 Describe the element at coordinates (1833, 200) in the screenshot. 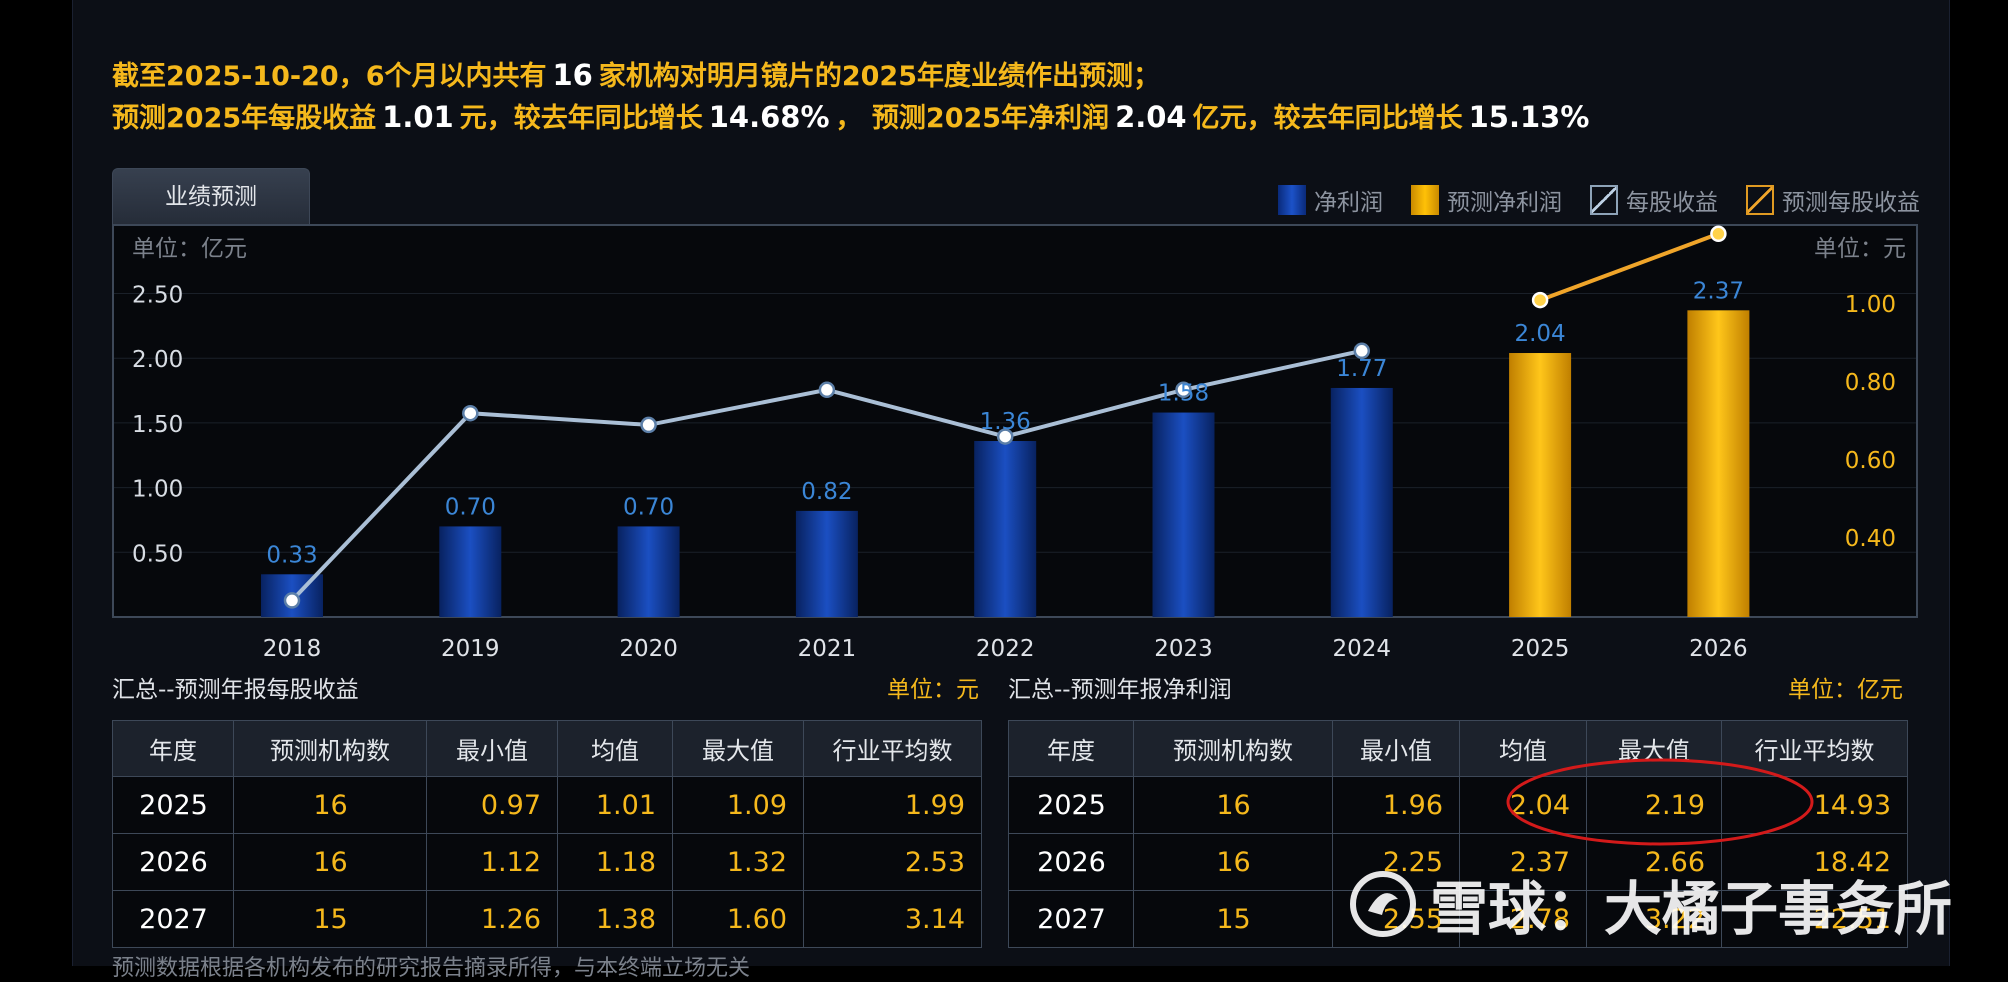

I see `legend-item-forecast-eps: 预测每股收益` at that location.